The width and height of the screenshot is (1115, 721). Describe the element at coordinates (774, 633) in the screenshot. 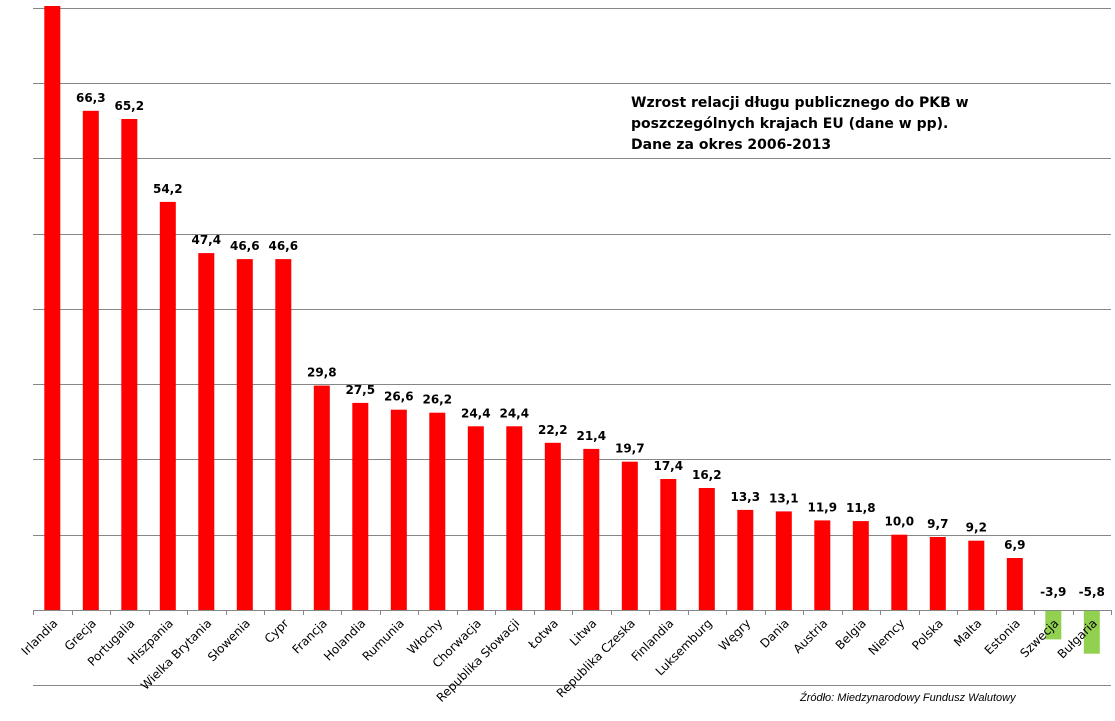

I see `category-label-19: Dania` at that location.